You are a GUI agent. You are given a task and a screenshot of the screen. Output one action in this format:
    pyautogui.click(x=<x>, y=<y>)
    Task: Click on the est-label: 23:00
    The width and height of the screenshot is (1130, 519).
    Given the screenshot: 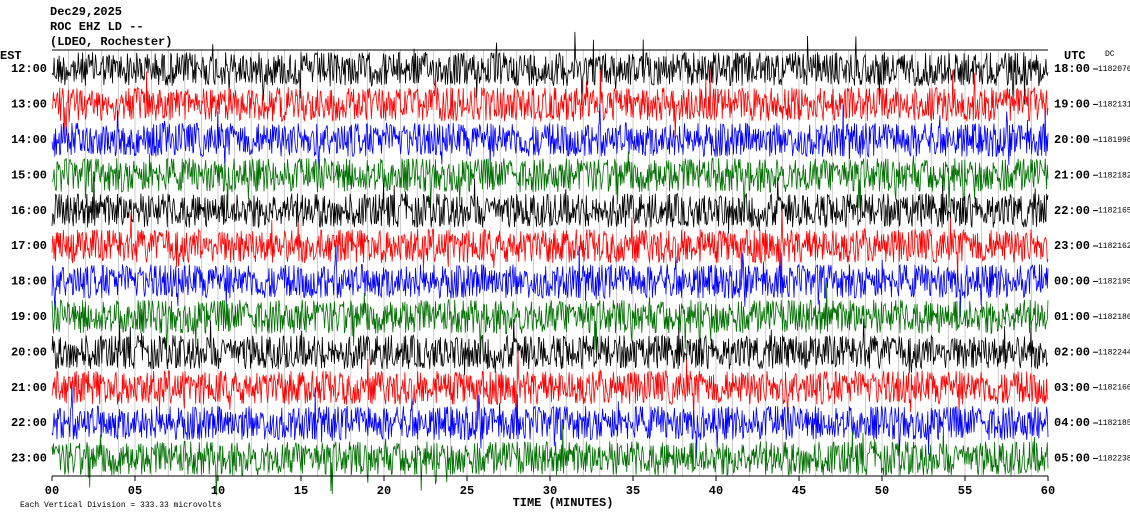 What is the action you would take?
    pyautogui.click(x=29, y=459)
    